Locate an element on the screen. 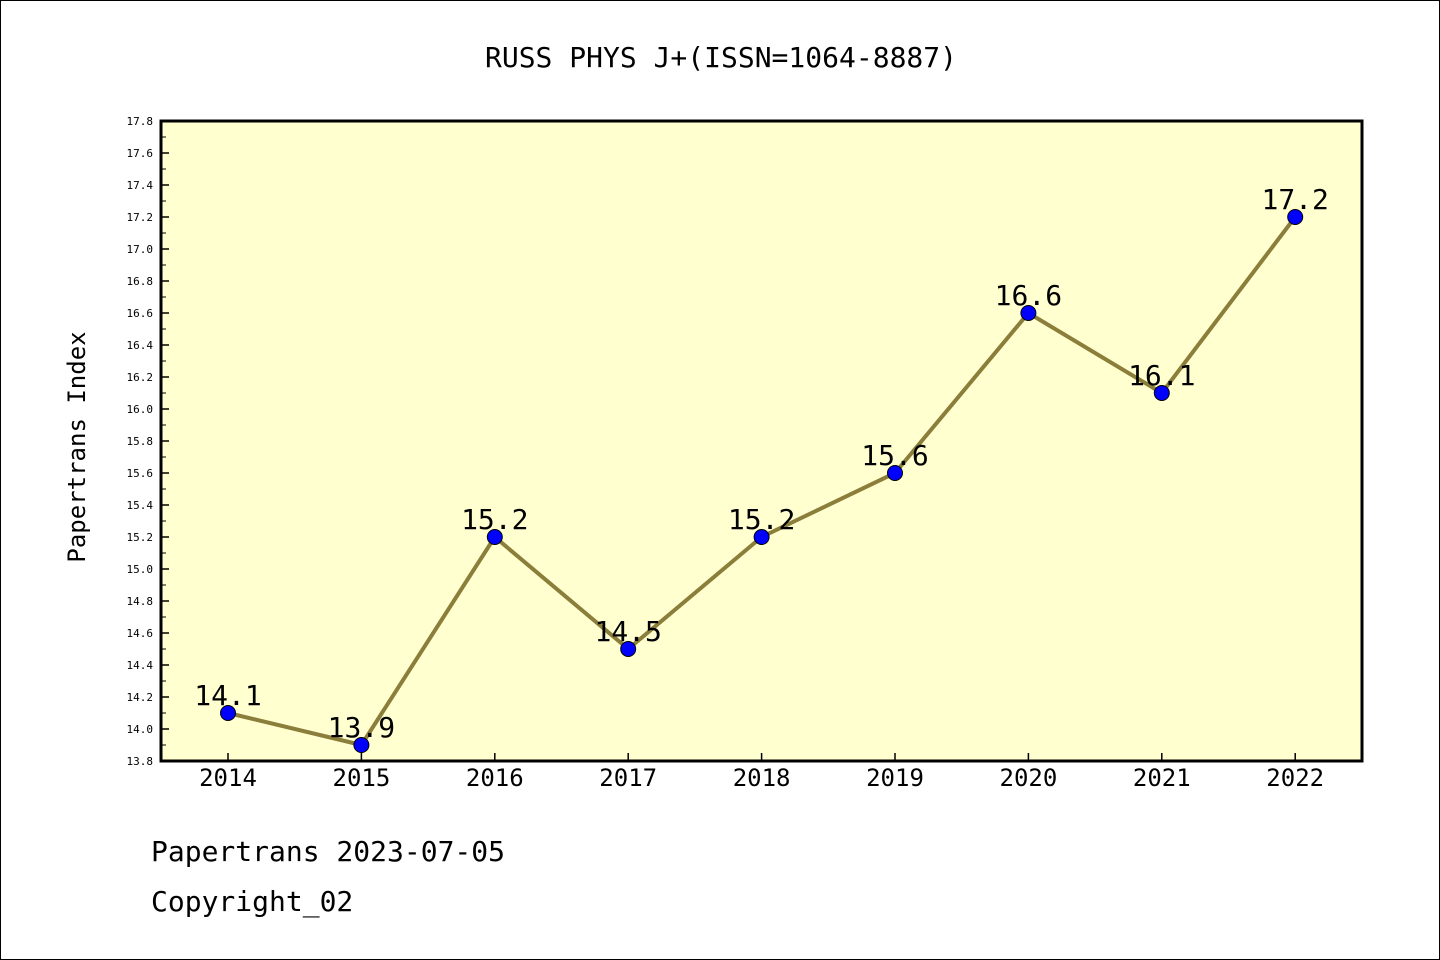 The width and height of the screenshot is (1440, 960). y-tick-label: 17.6 is located at coordinates (140, 153).